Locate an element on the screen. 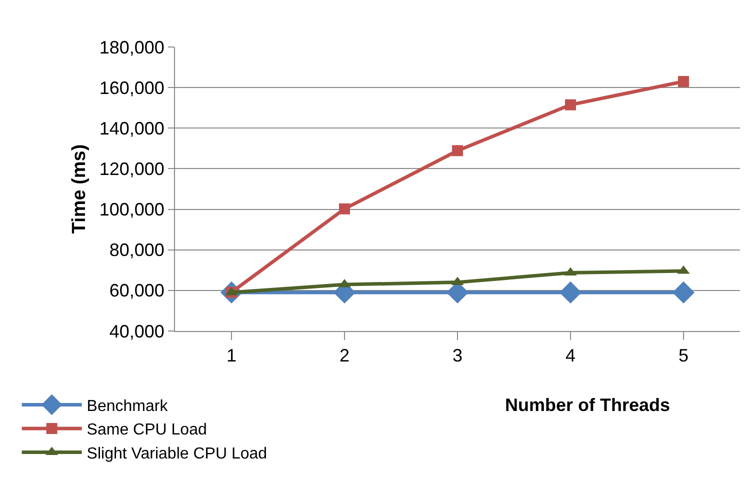  x-tick-label: 5 is located at coordinates (683, 356).